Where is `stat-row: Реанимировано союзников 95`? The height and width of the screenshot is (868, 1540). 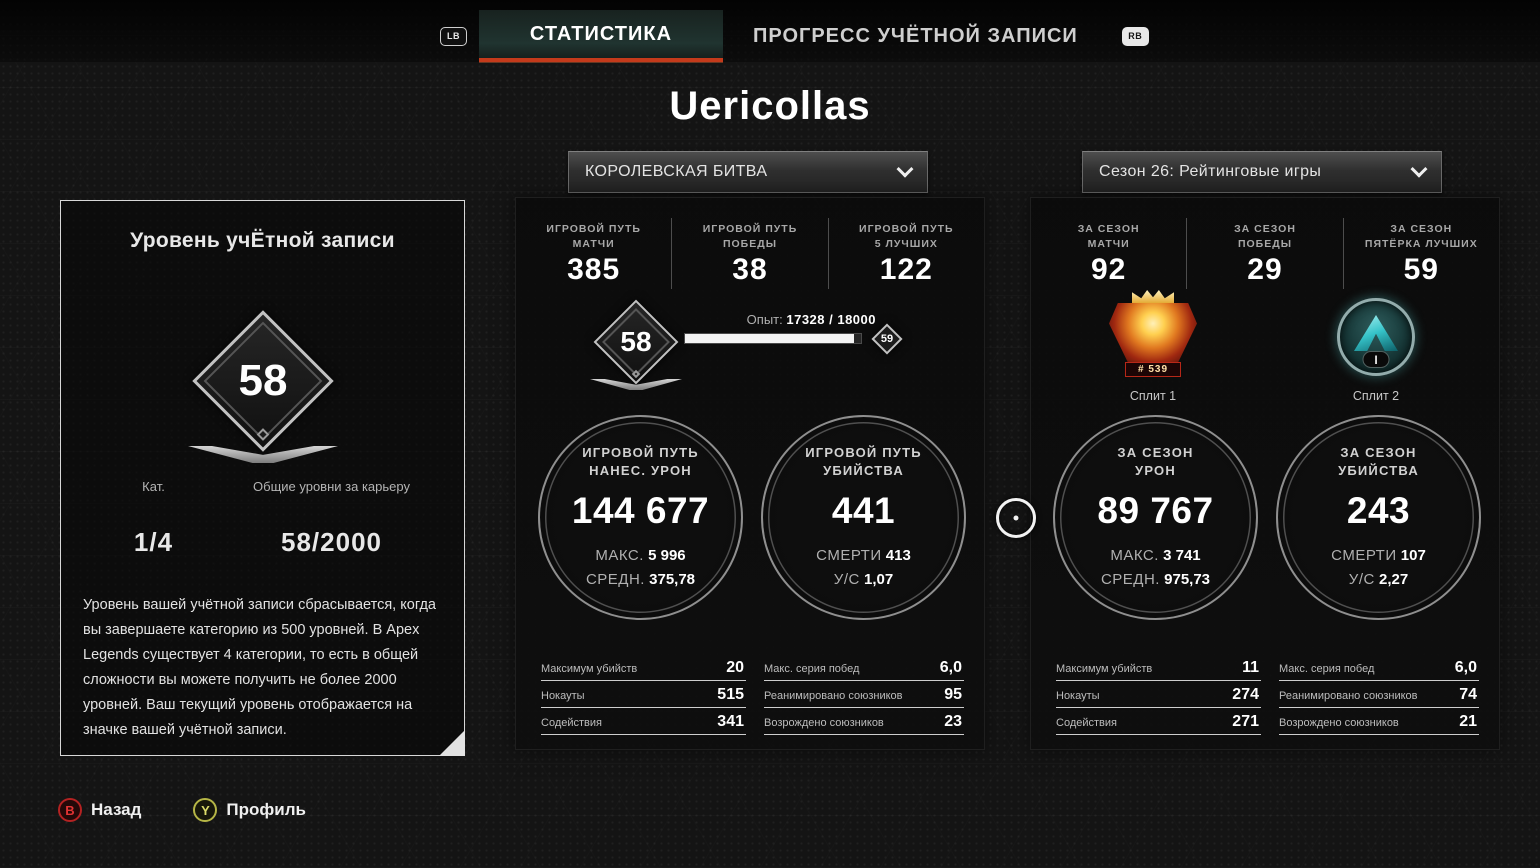 stat-row: Реанимировано союзников 95 is located at coordinates (864, 694).